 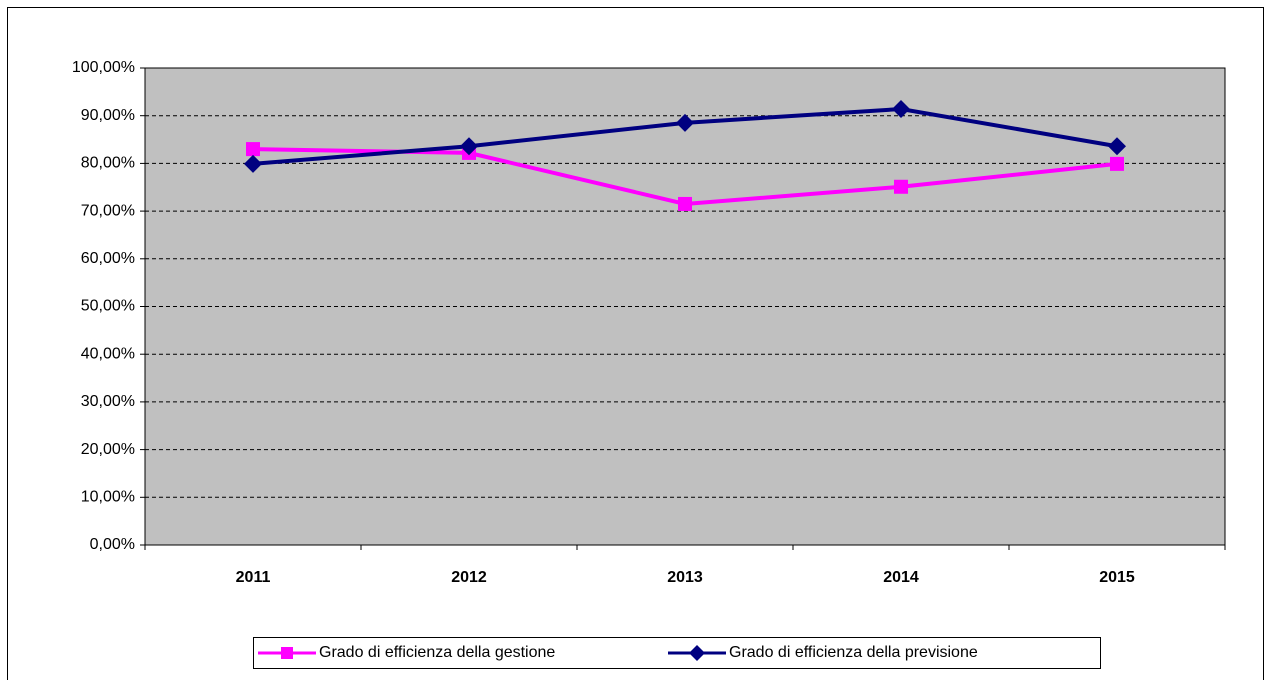 I want to click on y-tick-label: 10,00%, so click(x=108, y=497).